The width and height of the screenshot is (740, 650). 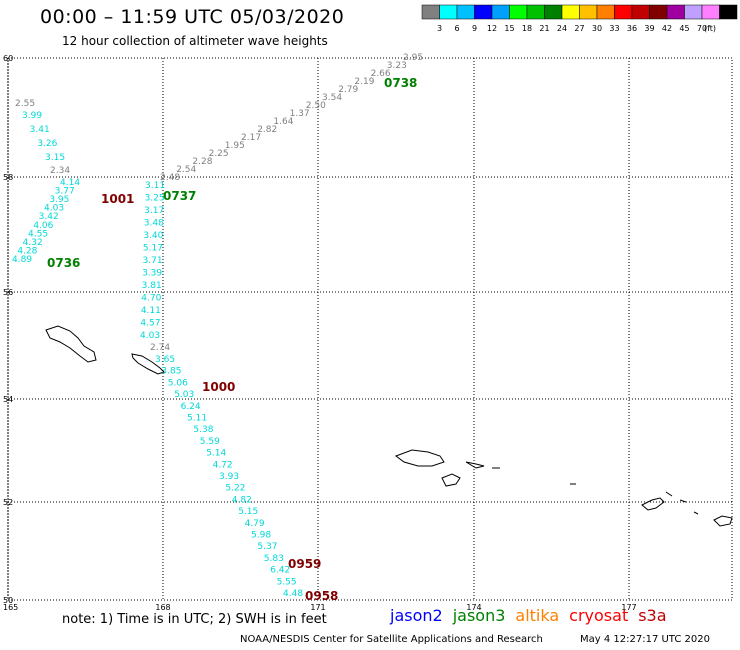 What do you see at coordinates (652, 615) in the screenshot?
I see `satellite-name: s3a` at bounding box center [652, 615].